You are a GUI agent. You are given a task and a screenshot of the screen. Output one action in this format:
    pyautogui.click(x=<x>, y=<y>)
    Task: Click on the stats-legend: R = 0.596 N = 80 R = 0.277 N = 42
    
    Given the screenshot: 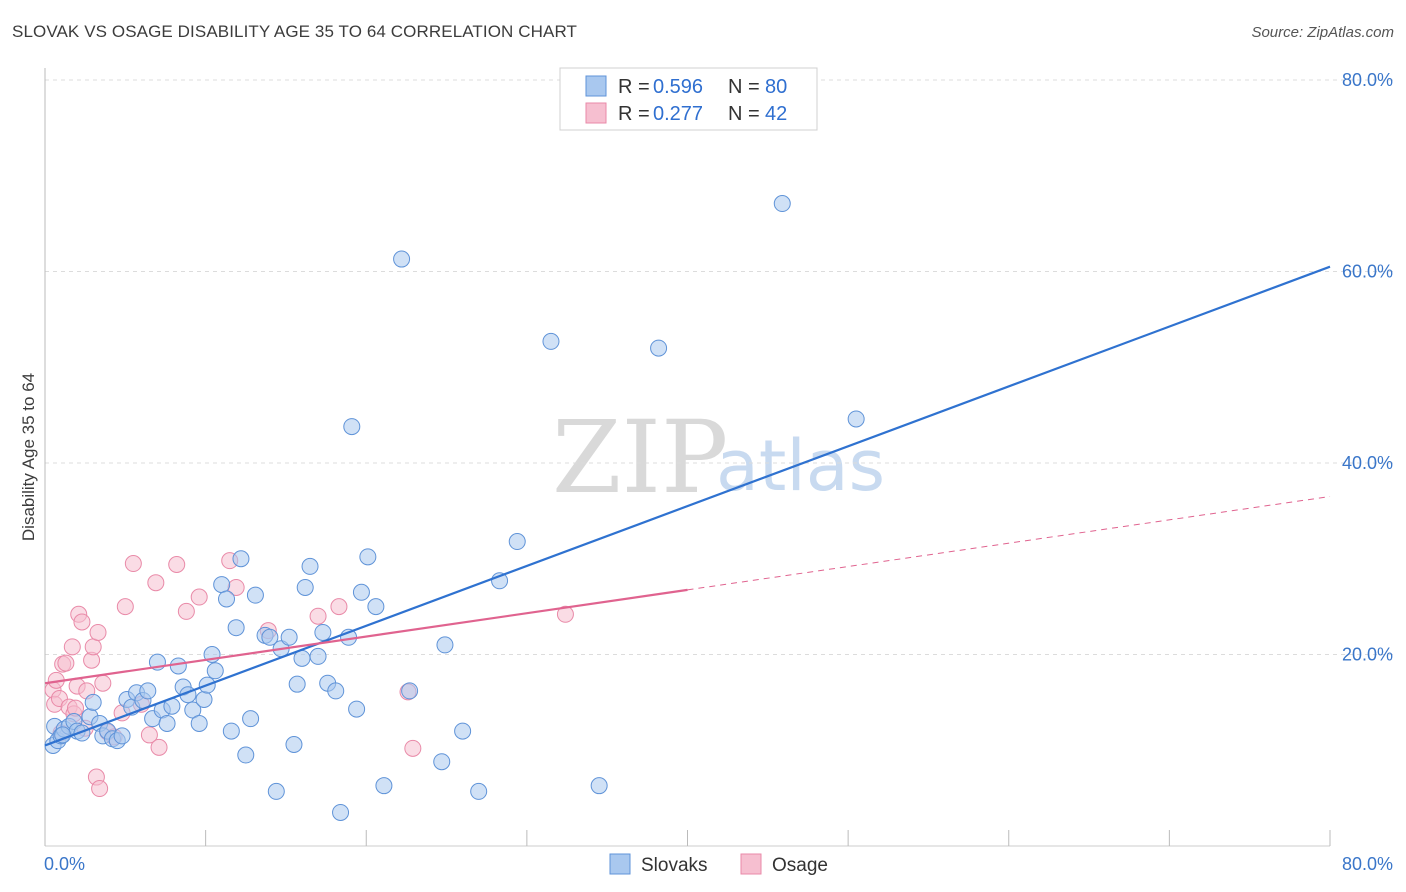 What is the action you would take?
    pyautogui.click(x=688, y=99)
    